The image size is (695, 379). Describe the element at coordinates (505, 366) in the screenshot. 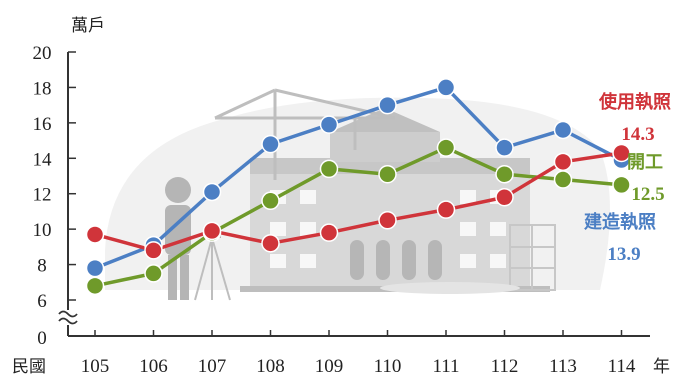

I see `x-tick-label: 112` at that location.